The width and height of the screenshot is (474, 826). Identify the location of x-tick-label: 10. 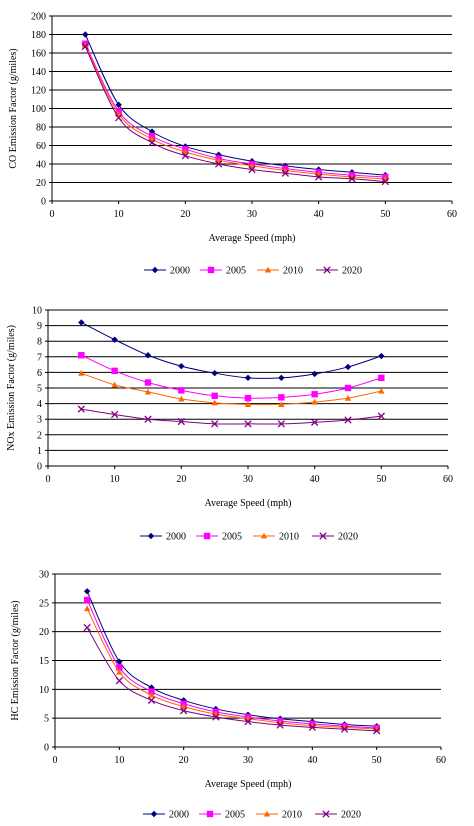
(119, 214).